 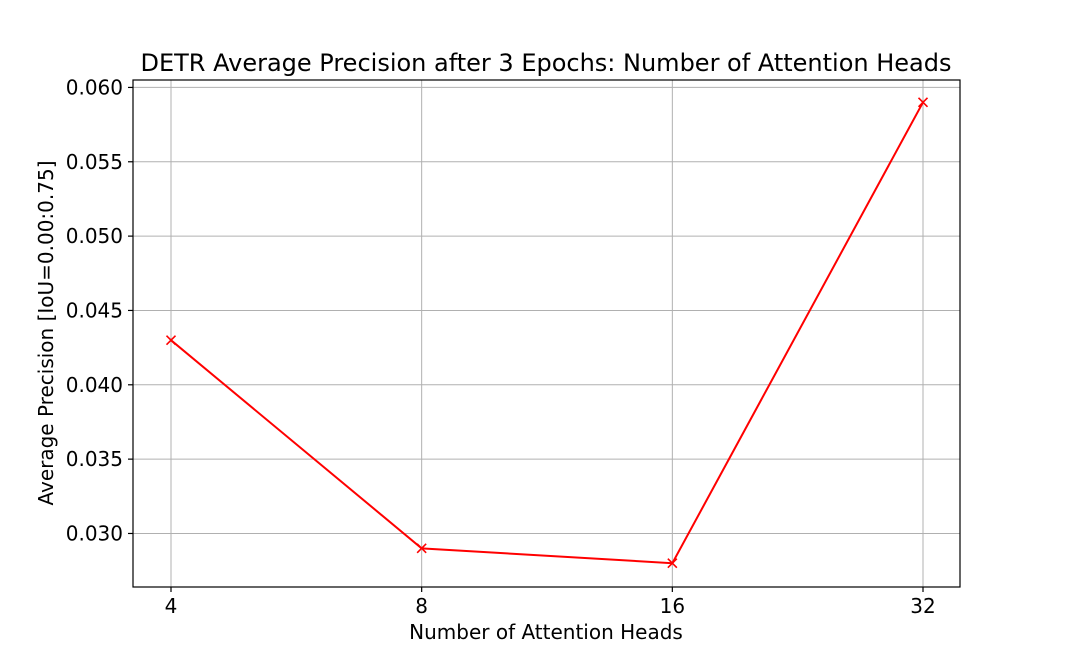 What do you see at coordinates (94, 310) in the screenshot?
I see `y-tick-label: 0.045` at bounding box center [94, 310].